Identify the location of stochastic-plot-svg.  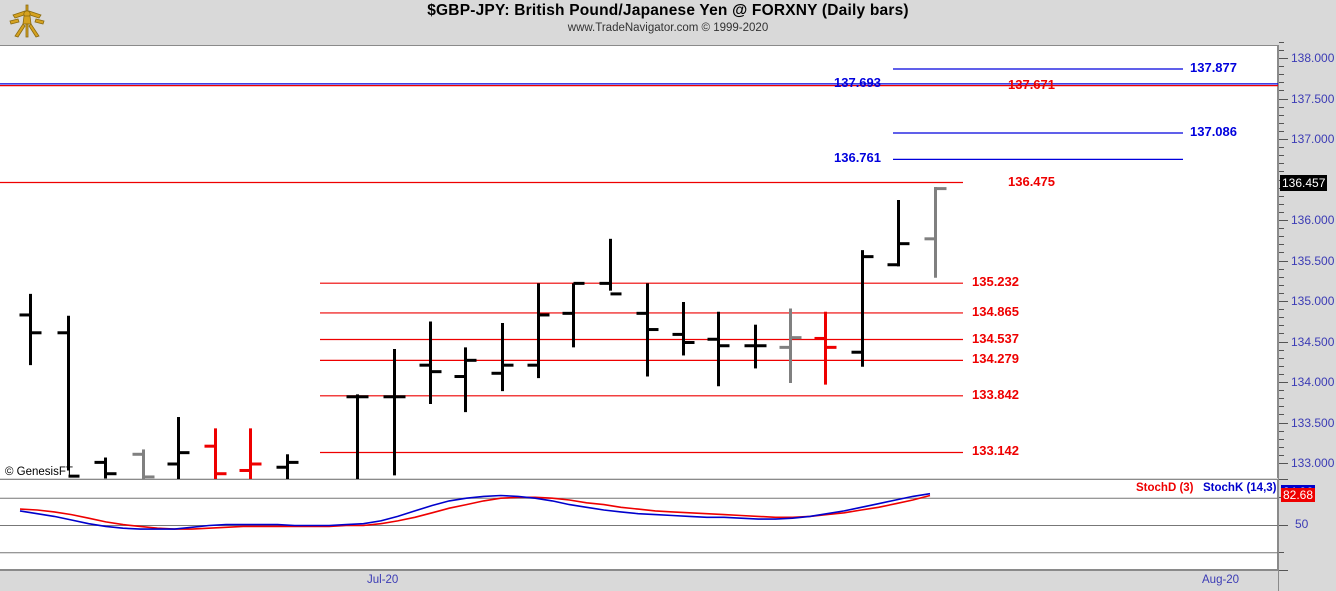
(639, 523).